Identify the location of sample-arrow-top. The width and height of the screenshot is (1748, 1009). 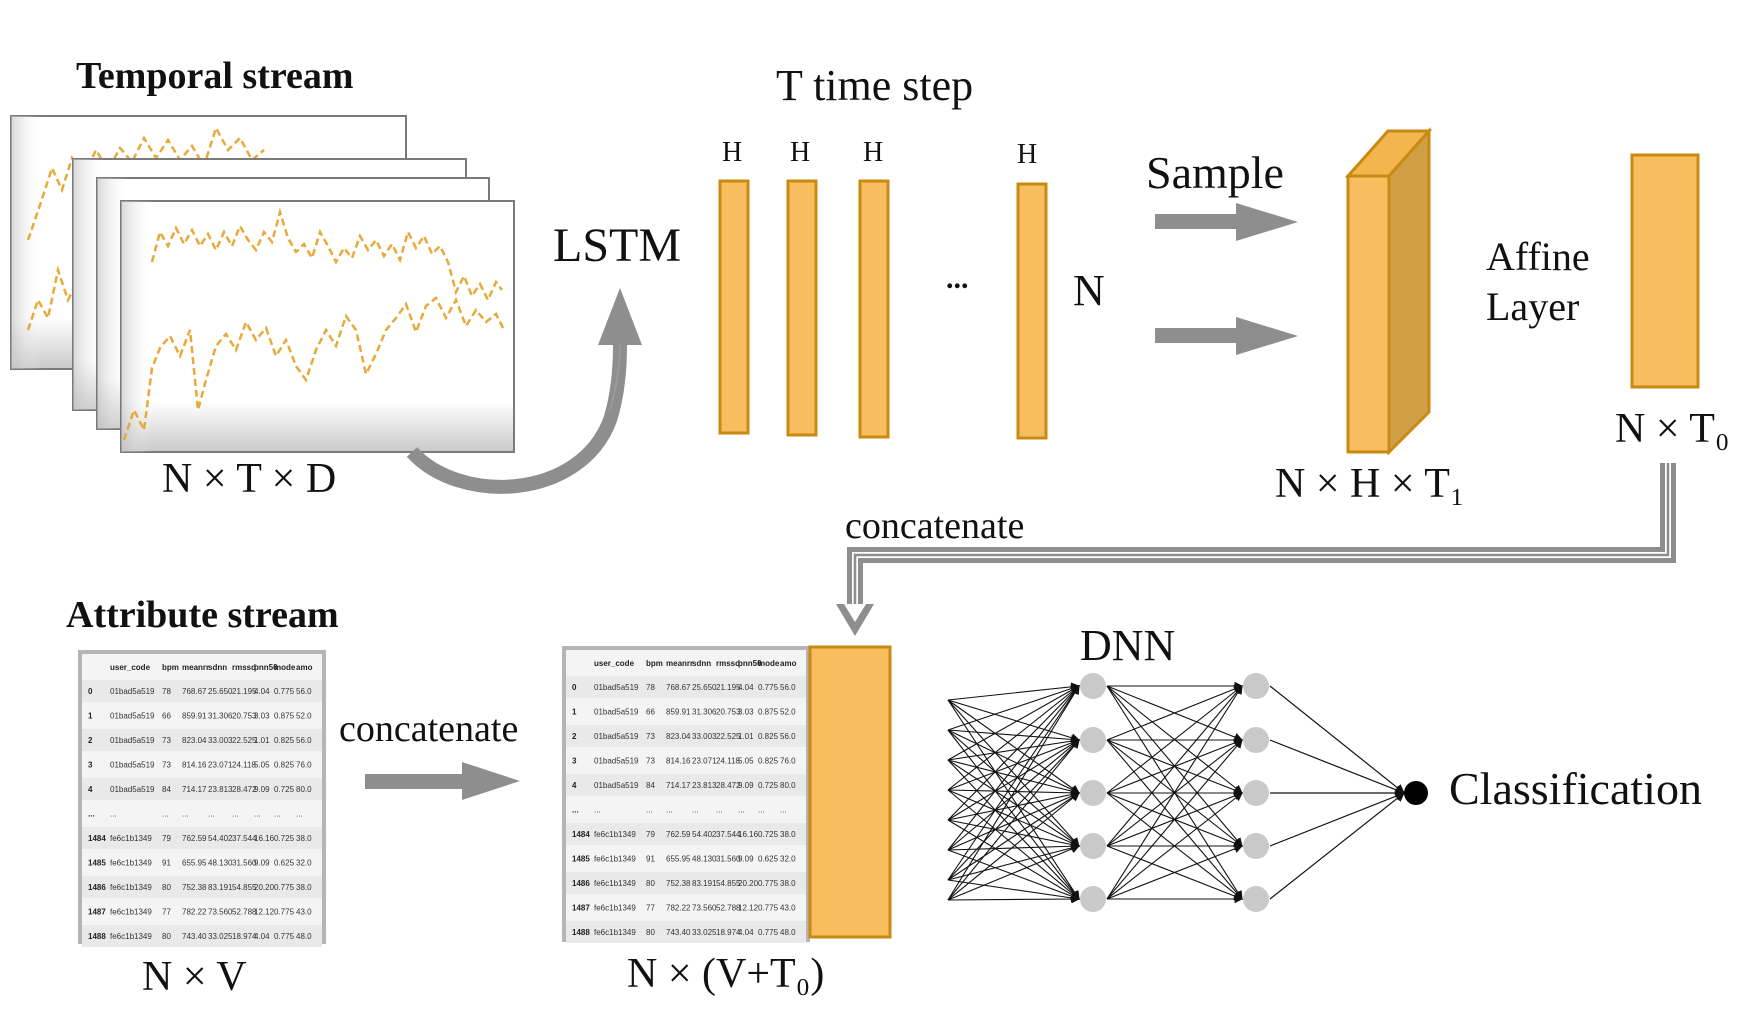
(1226, 222).